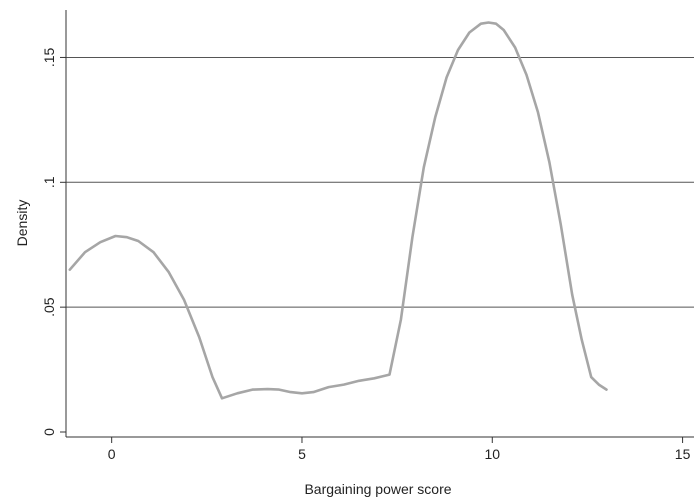 Image resolution: width=694 pixels, height=497 pixels. Describe the element at coordinates (49, 58) in the screenshot. I see `y-tick-label: .15` at that location.